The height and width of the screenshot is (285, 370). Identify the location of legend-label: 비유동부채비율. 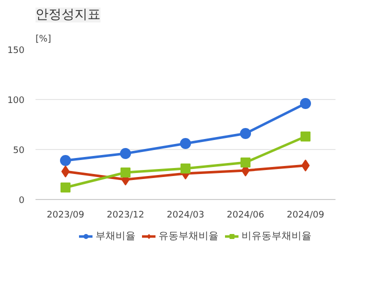
(277, 236).